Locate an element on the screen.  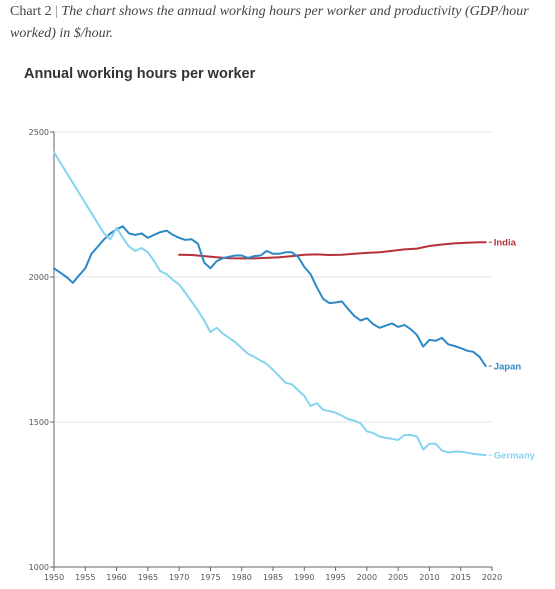
x-tick-label-1995: 1995 is located at coordinates (335, 577).